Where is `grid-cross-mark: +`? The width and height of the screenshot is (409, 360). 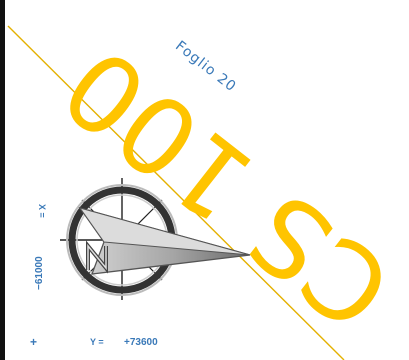 grid-cross-mark: + is located at coordinates (34, 342).